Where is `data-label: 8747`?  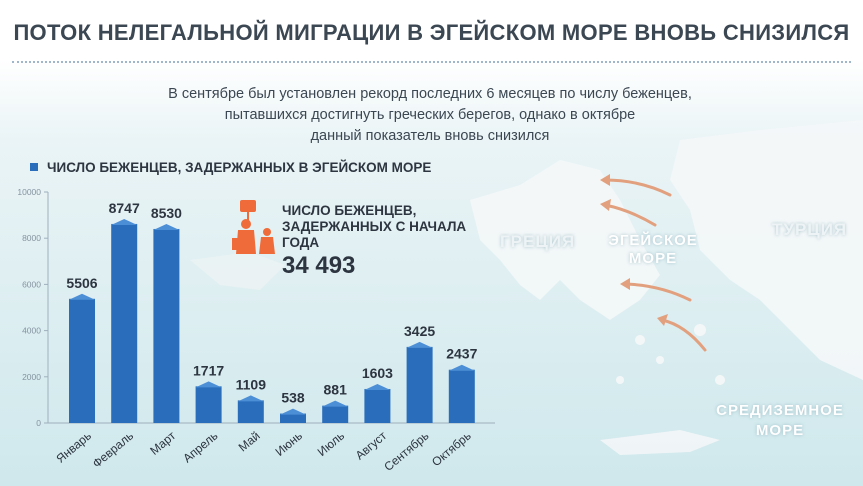
data-label: 8747 is located at coordinates (124, 208).